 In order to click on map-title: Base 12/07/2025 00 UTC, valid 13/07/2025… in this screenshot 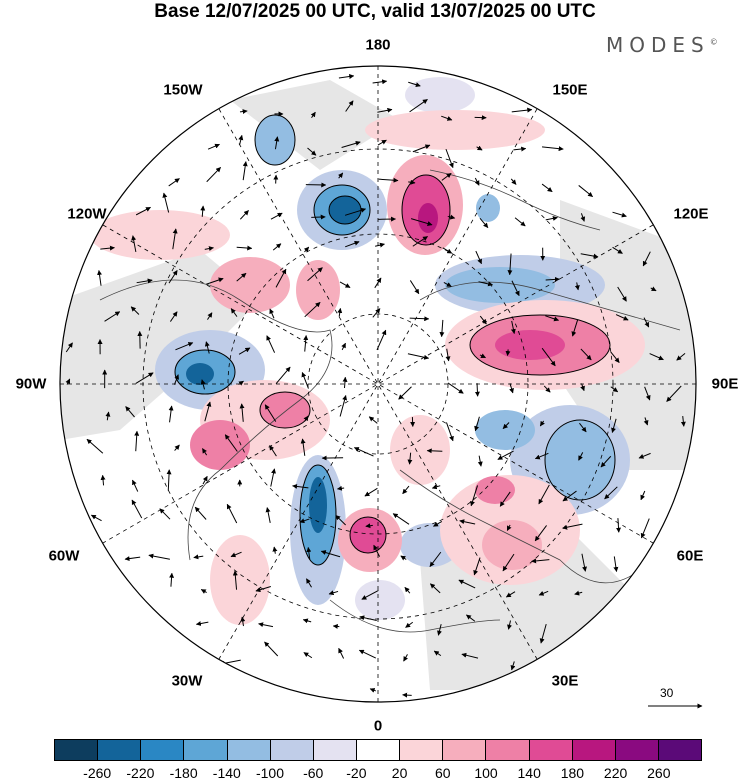, I will do `click(375, 11)`.